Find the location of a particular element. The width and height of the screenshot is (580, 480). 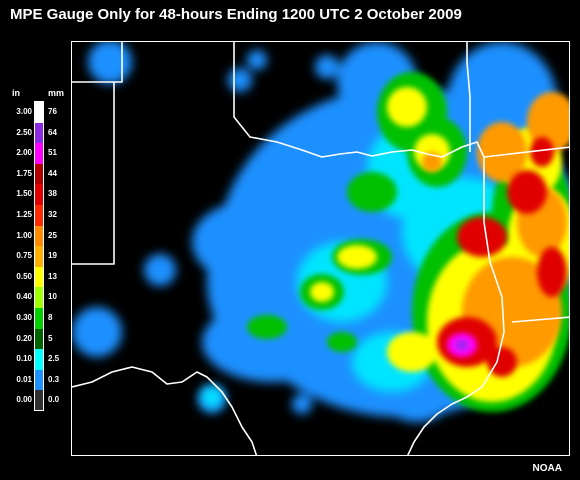

legend-label-mm: 44 is located at coordinates (52, 173).